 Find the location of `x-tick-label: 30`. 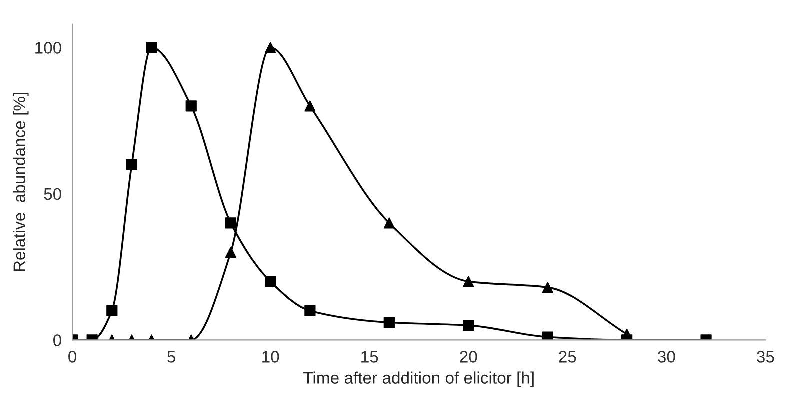

x-tick-label: 30 is located at coordinates (667, 357).